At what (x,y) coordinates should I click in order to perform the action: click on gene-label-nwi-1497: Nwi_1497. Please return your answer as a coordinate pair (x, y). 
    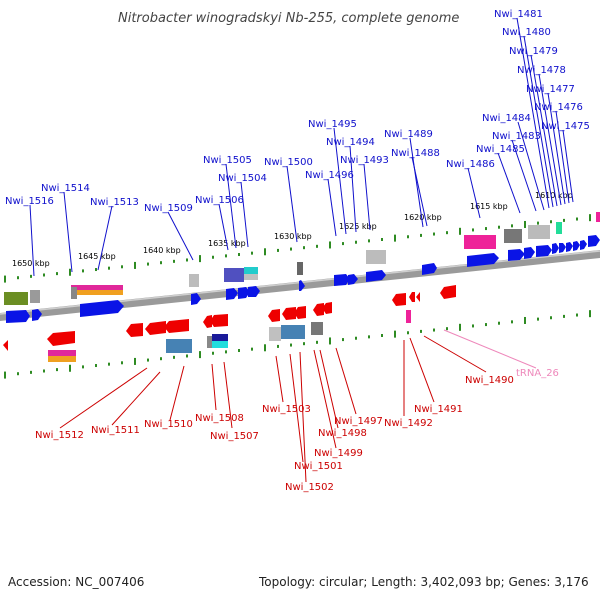
    Looking at the image, I should click on (358, 421).